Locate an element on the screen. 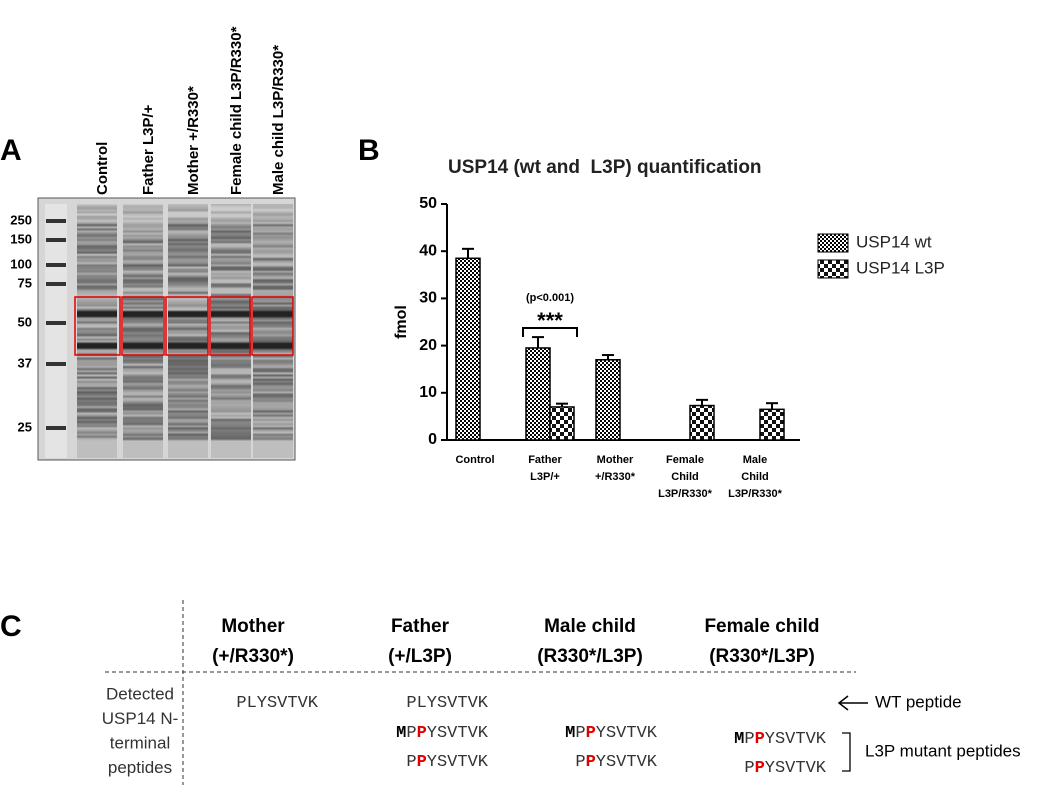 Image resolution: width=1050 pixels, height=790 pixels. significance-bracket is located at coordinates (550, 332).